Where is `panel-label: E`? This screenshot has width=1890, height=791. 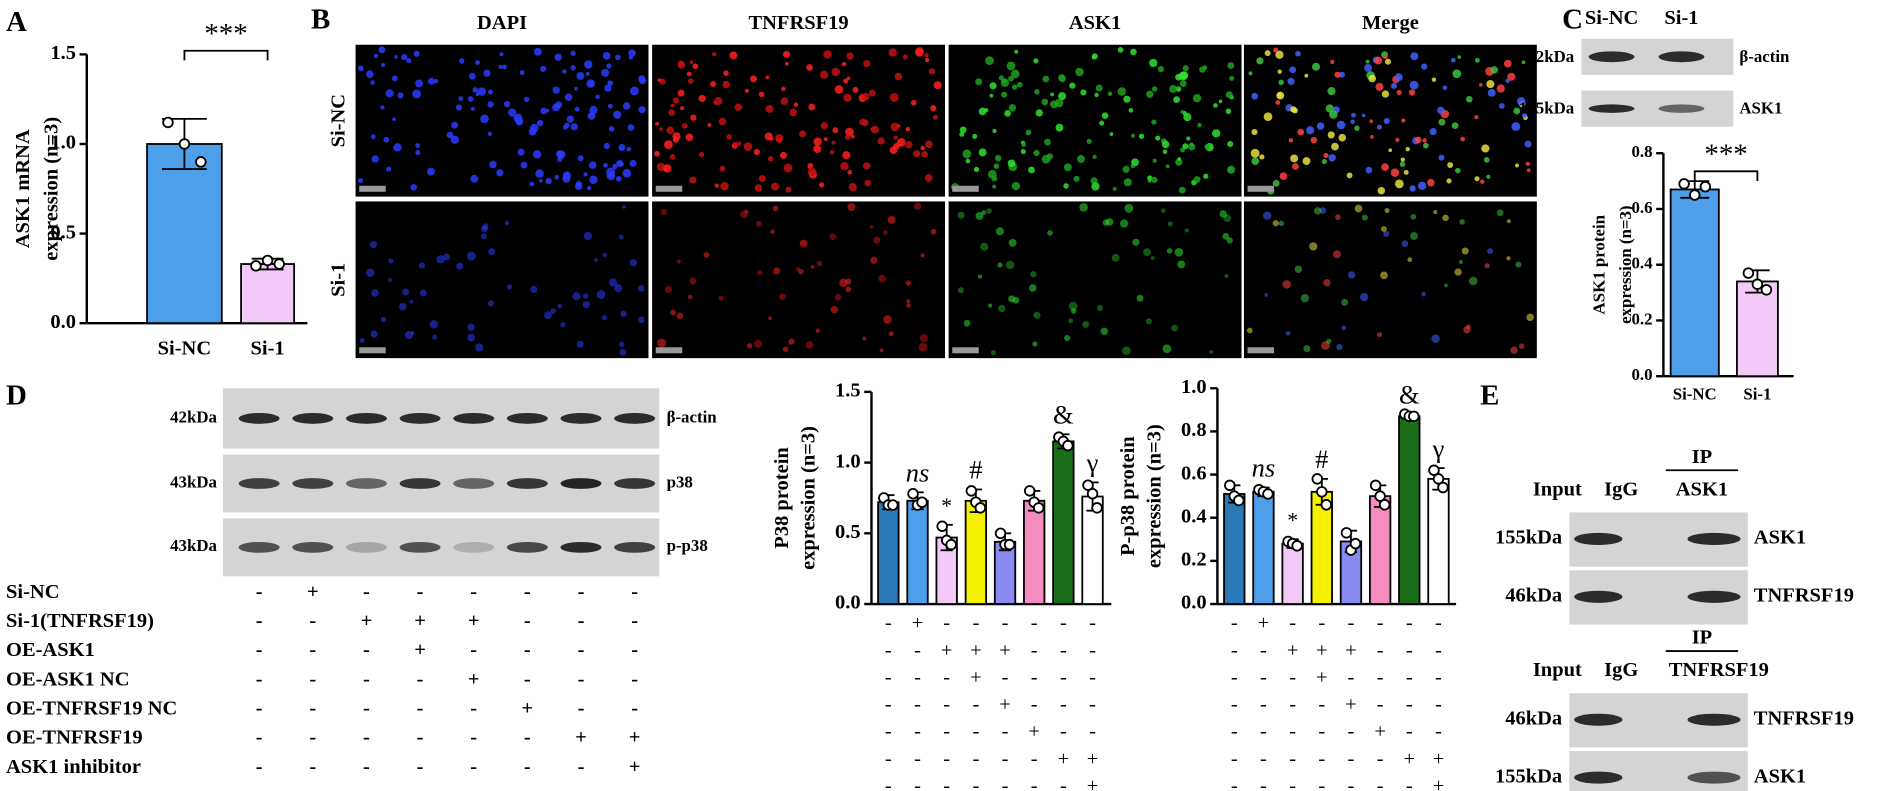
panel-label: E is located at coordinates (1489, 396).